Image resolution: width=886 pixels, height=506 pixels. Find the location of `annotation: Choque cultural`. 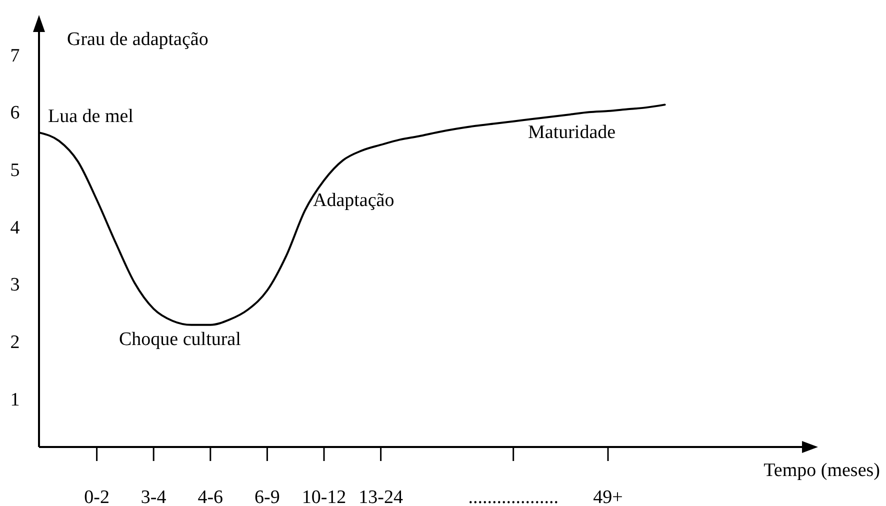

annotation: Choque cultural is located at coordinates (180, 339).